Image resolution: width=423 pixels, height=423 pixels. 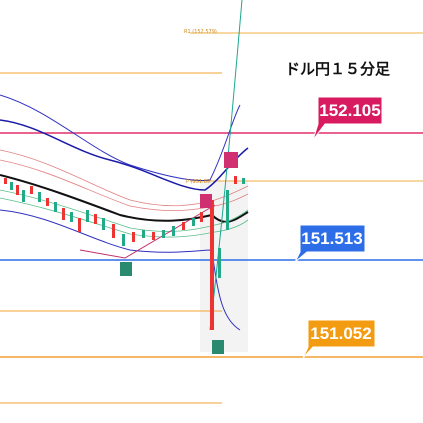 I want to click on price-tag-text: 152.105, so click(x=349, y=110).